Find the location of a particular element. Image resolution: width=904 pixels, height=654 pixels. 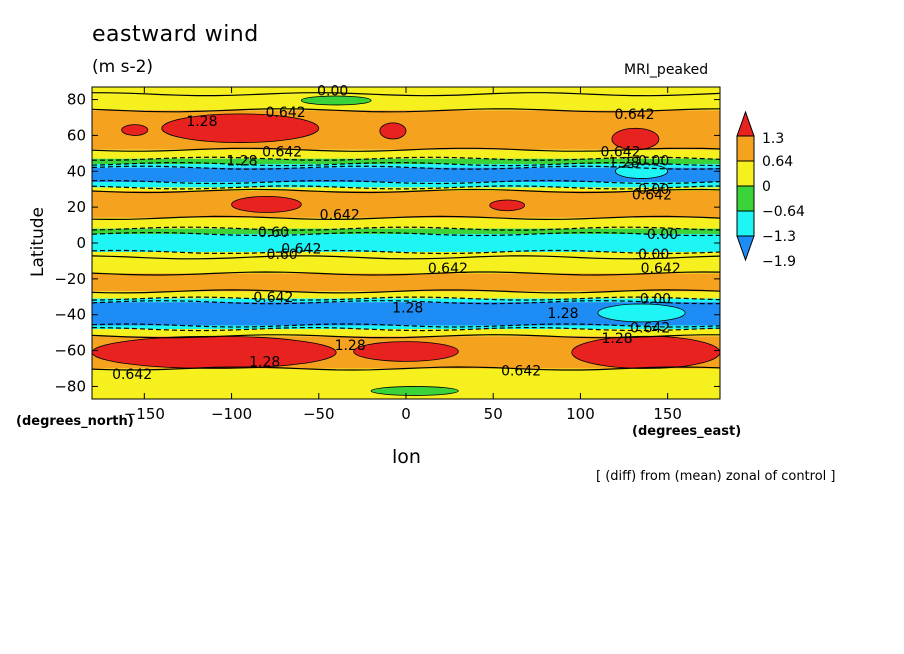

contour-label-13: 0.642 is located at coordinates (301, 249).